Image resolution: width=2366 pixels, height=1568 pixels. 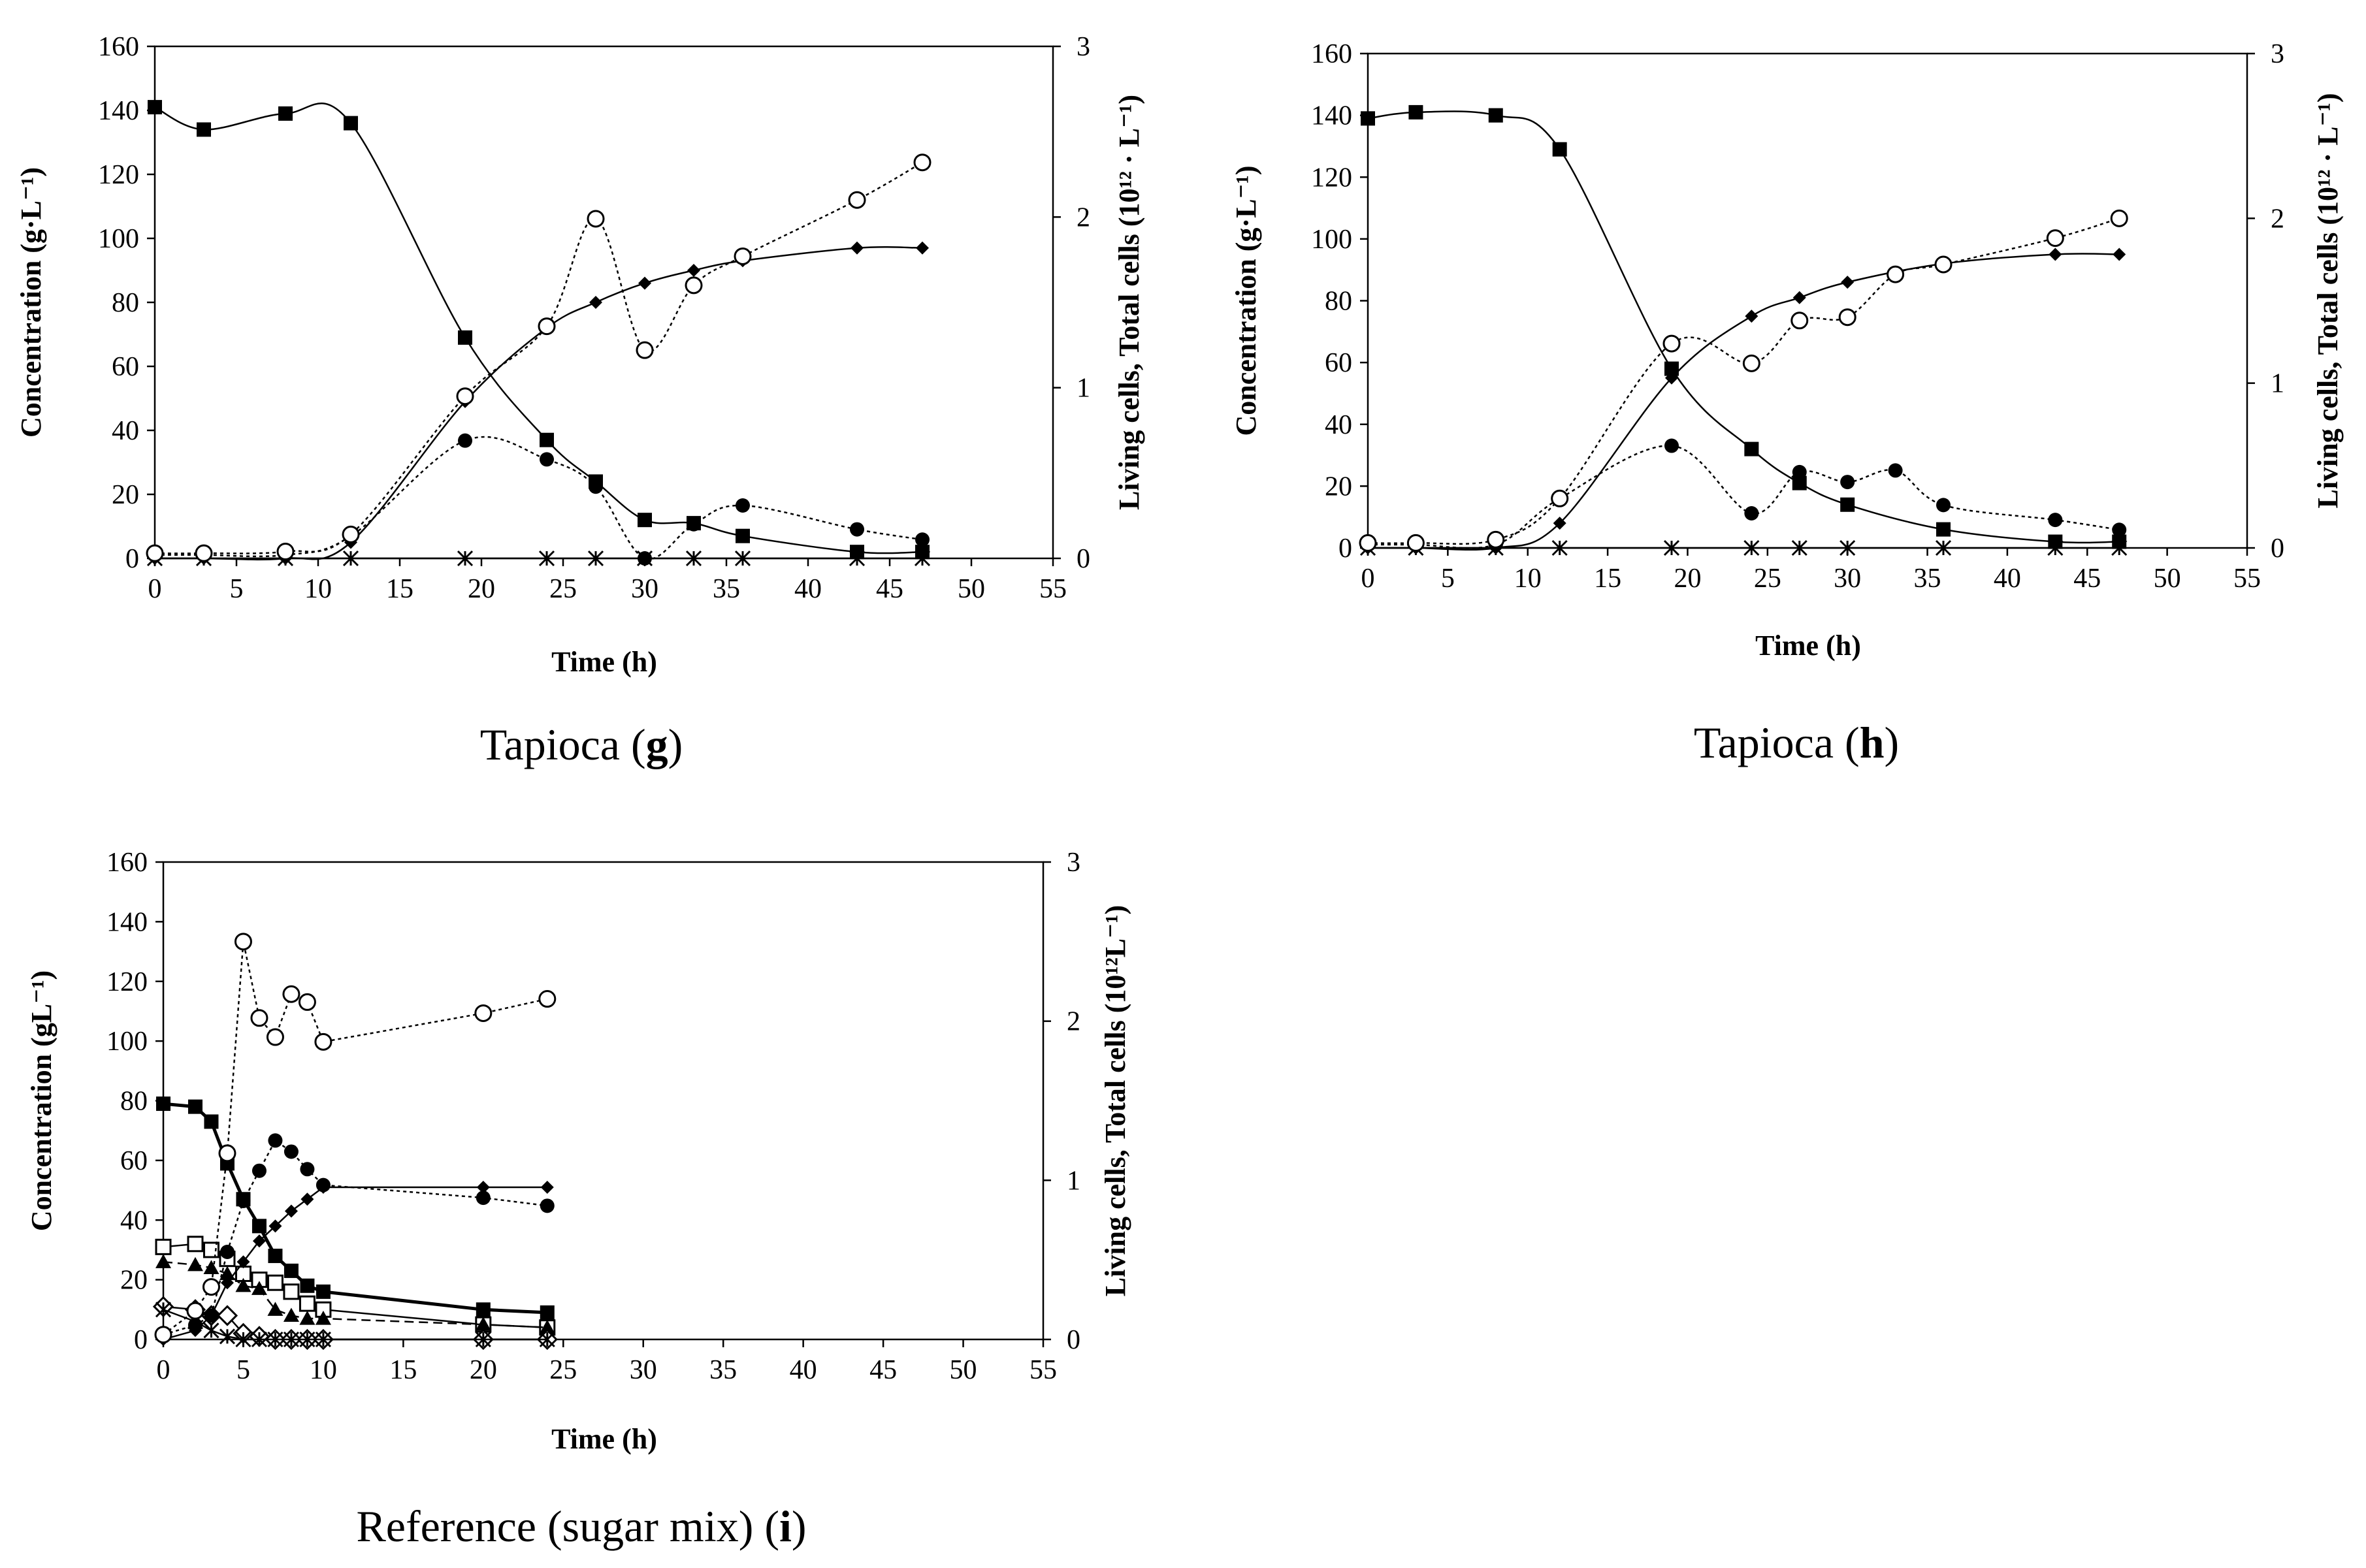 I want to click on x-tick-label: 0, so click(x=155, y=589).